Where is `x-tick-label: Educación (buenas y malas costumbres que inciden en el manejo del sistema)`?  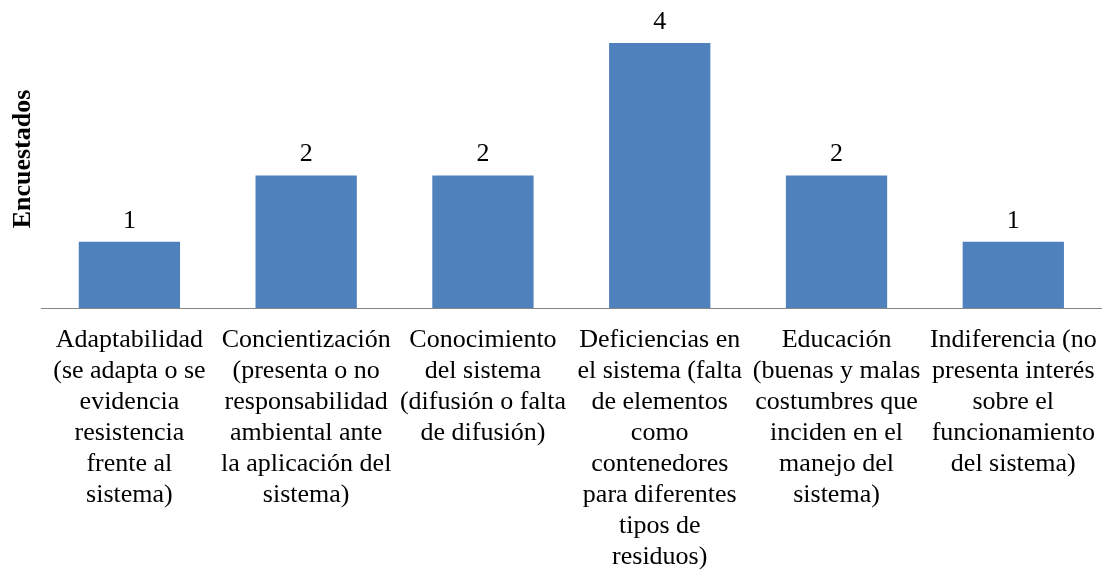 x-tick-label: Educación (buenas y malas costumbres que inciden en el manejo del sistema) is located at coordinates (836, 416).